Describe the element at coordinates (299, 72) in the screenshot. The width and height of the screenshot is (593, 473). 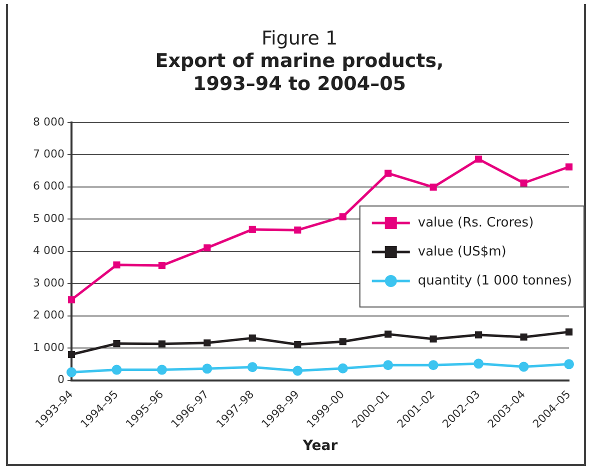
I see `chart-subtitle: Export of marine products, 1993–94 to 2004–05` at that location.